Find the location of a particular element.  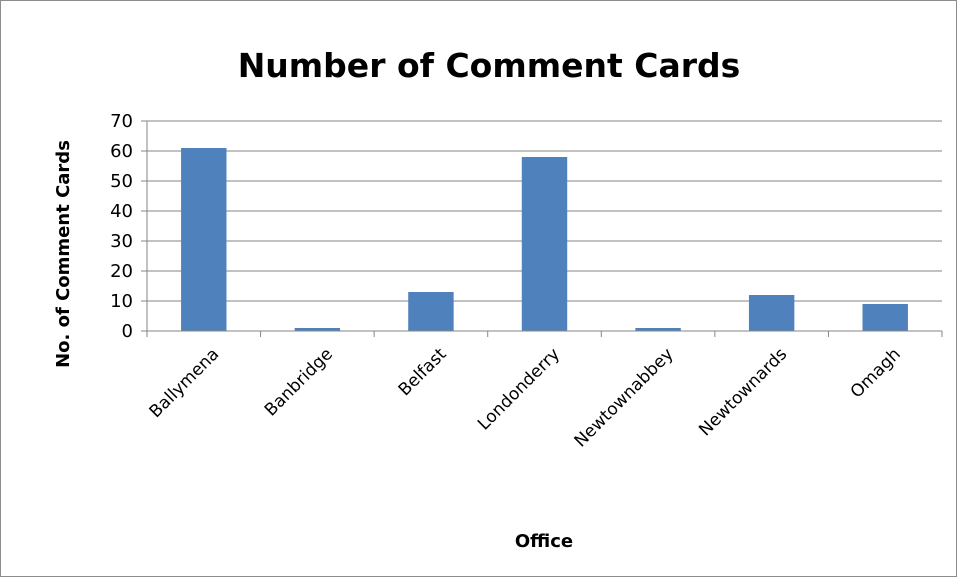

x-axis-label: Office is located at coordinates (544, 541).